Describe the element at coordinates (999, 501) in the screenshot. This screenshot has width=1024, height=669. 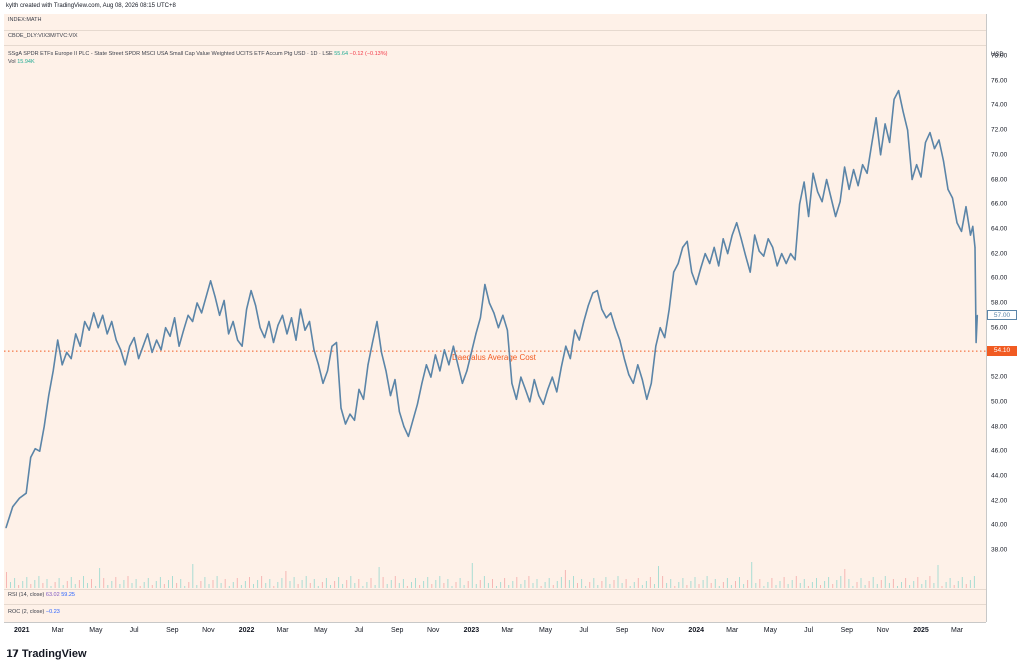
I see `price-axis-tick: 42.00` at that location.